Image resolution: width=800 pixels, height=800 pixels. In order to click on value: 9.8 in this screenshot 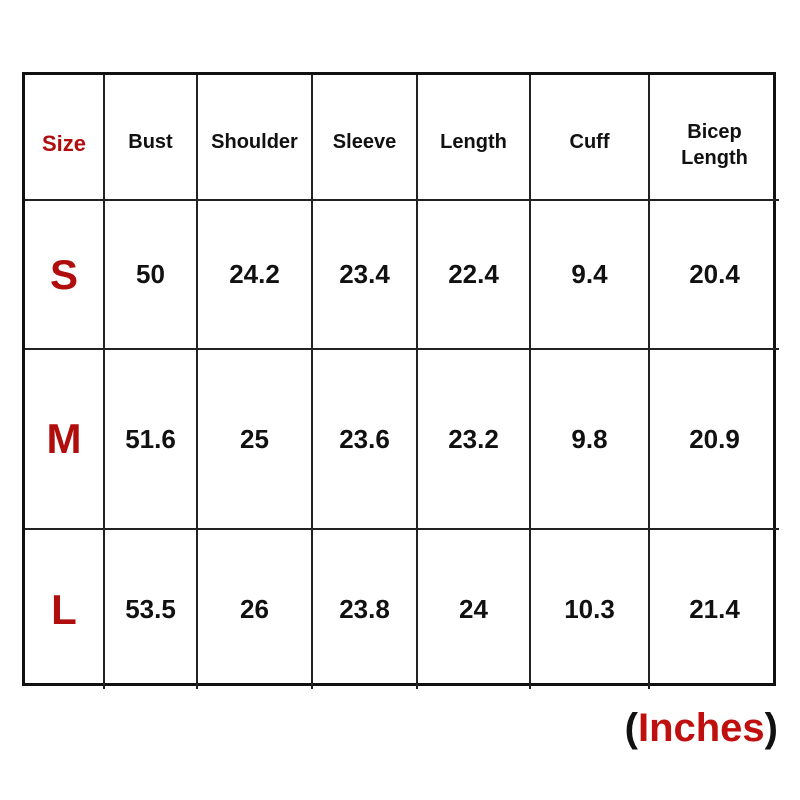, I will do `click(590, 440)`.